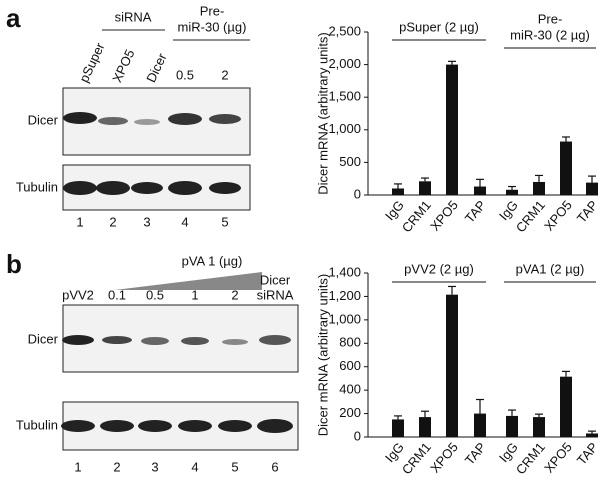  Describe the element at coordinates (344, 30) in the screenshot. I see `y-tick-label: 2,500` at that location.